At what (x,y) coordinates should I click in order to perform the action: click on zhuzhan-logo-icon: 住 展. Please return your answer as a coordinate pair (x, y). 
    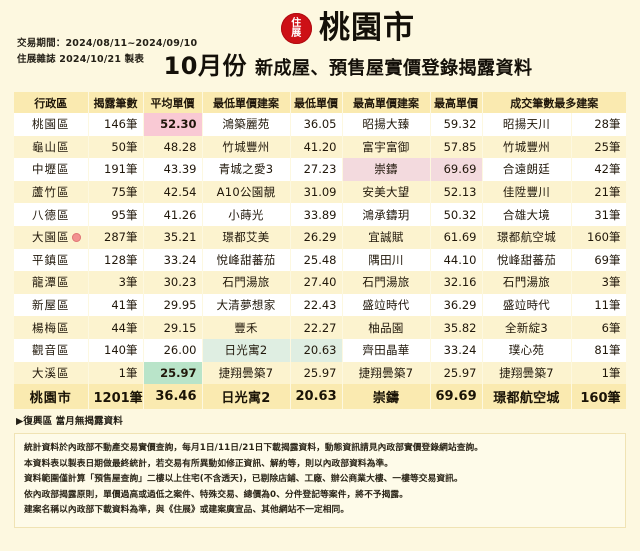
    Looking at the image, I should click on (296, 28).